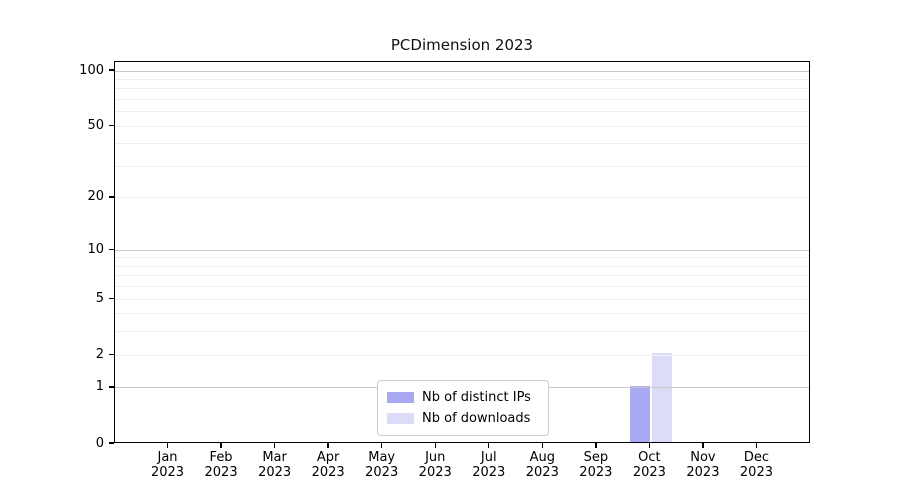  I want to click on y-tick-label: 2, so click(99, 354).